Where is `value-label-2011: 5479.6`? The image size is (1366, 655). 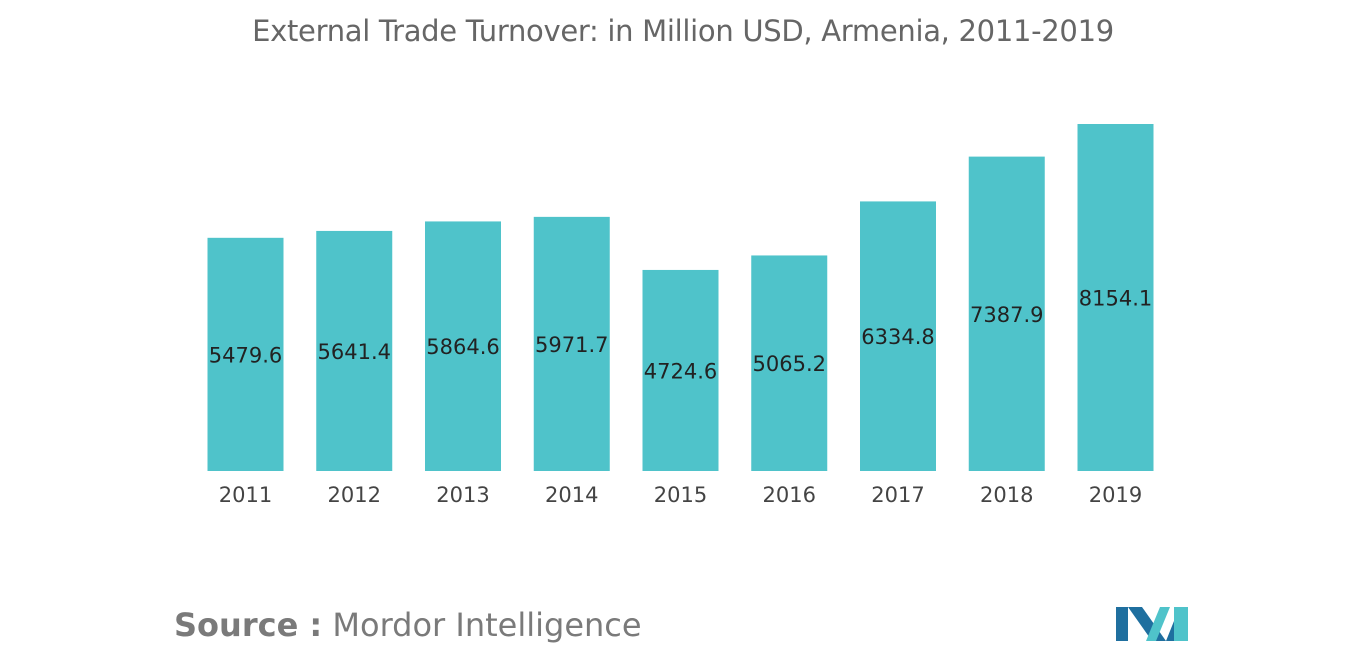 value-label-2011: 5479.6 is located at coordinates (245, 355).